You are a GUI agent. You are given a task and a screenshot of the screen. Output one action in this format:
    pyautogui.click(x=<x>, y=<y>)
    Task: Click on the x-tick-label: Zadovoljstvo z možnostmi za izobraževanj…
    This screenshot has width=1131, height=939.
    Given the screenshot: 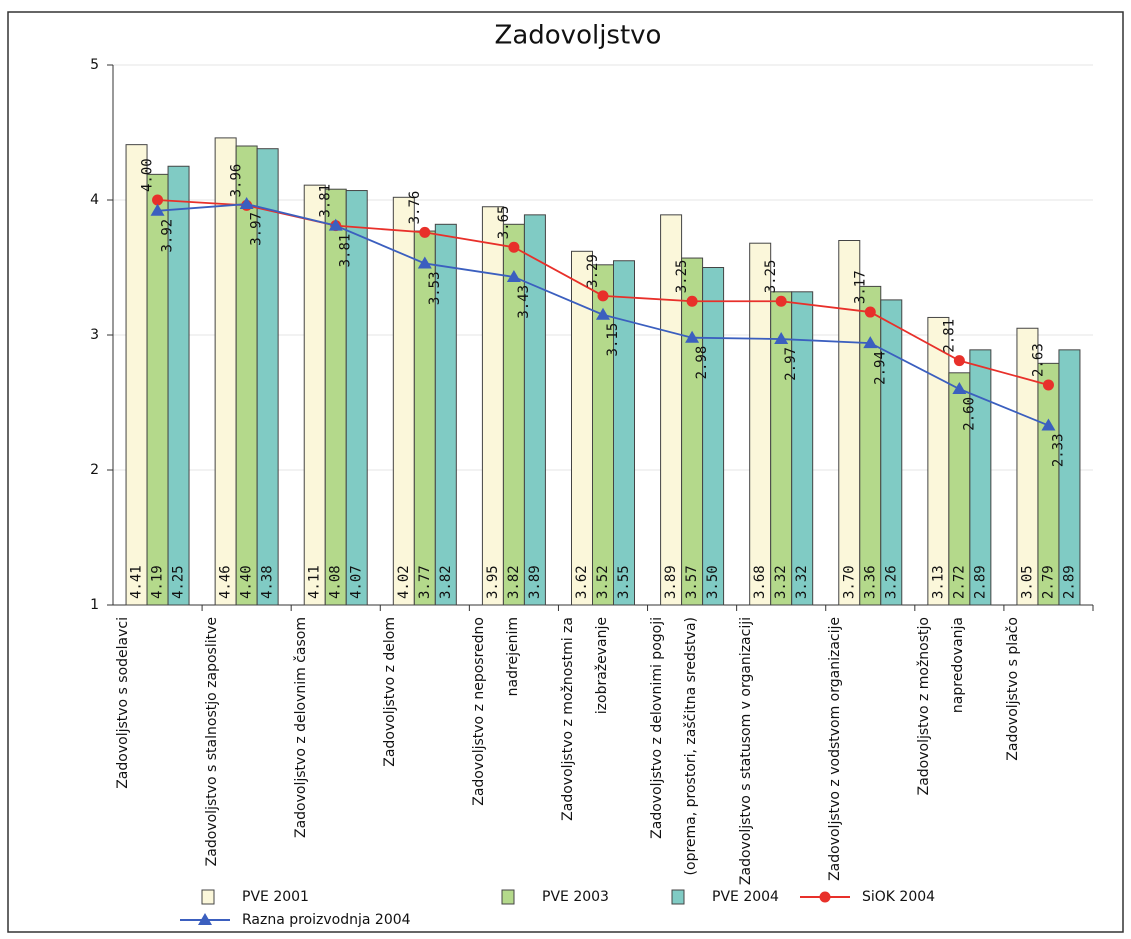 What is the action you would take?
    pyautogui.click(x=585, y=719)
    